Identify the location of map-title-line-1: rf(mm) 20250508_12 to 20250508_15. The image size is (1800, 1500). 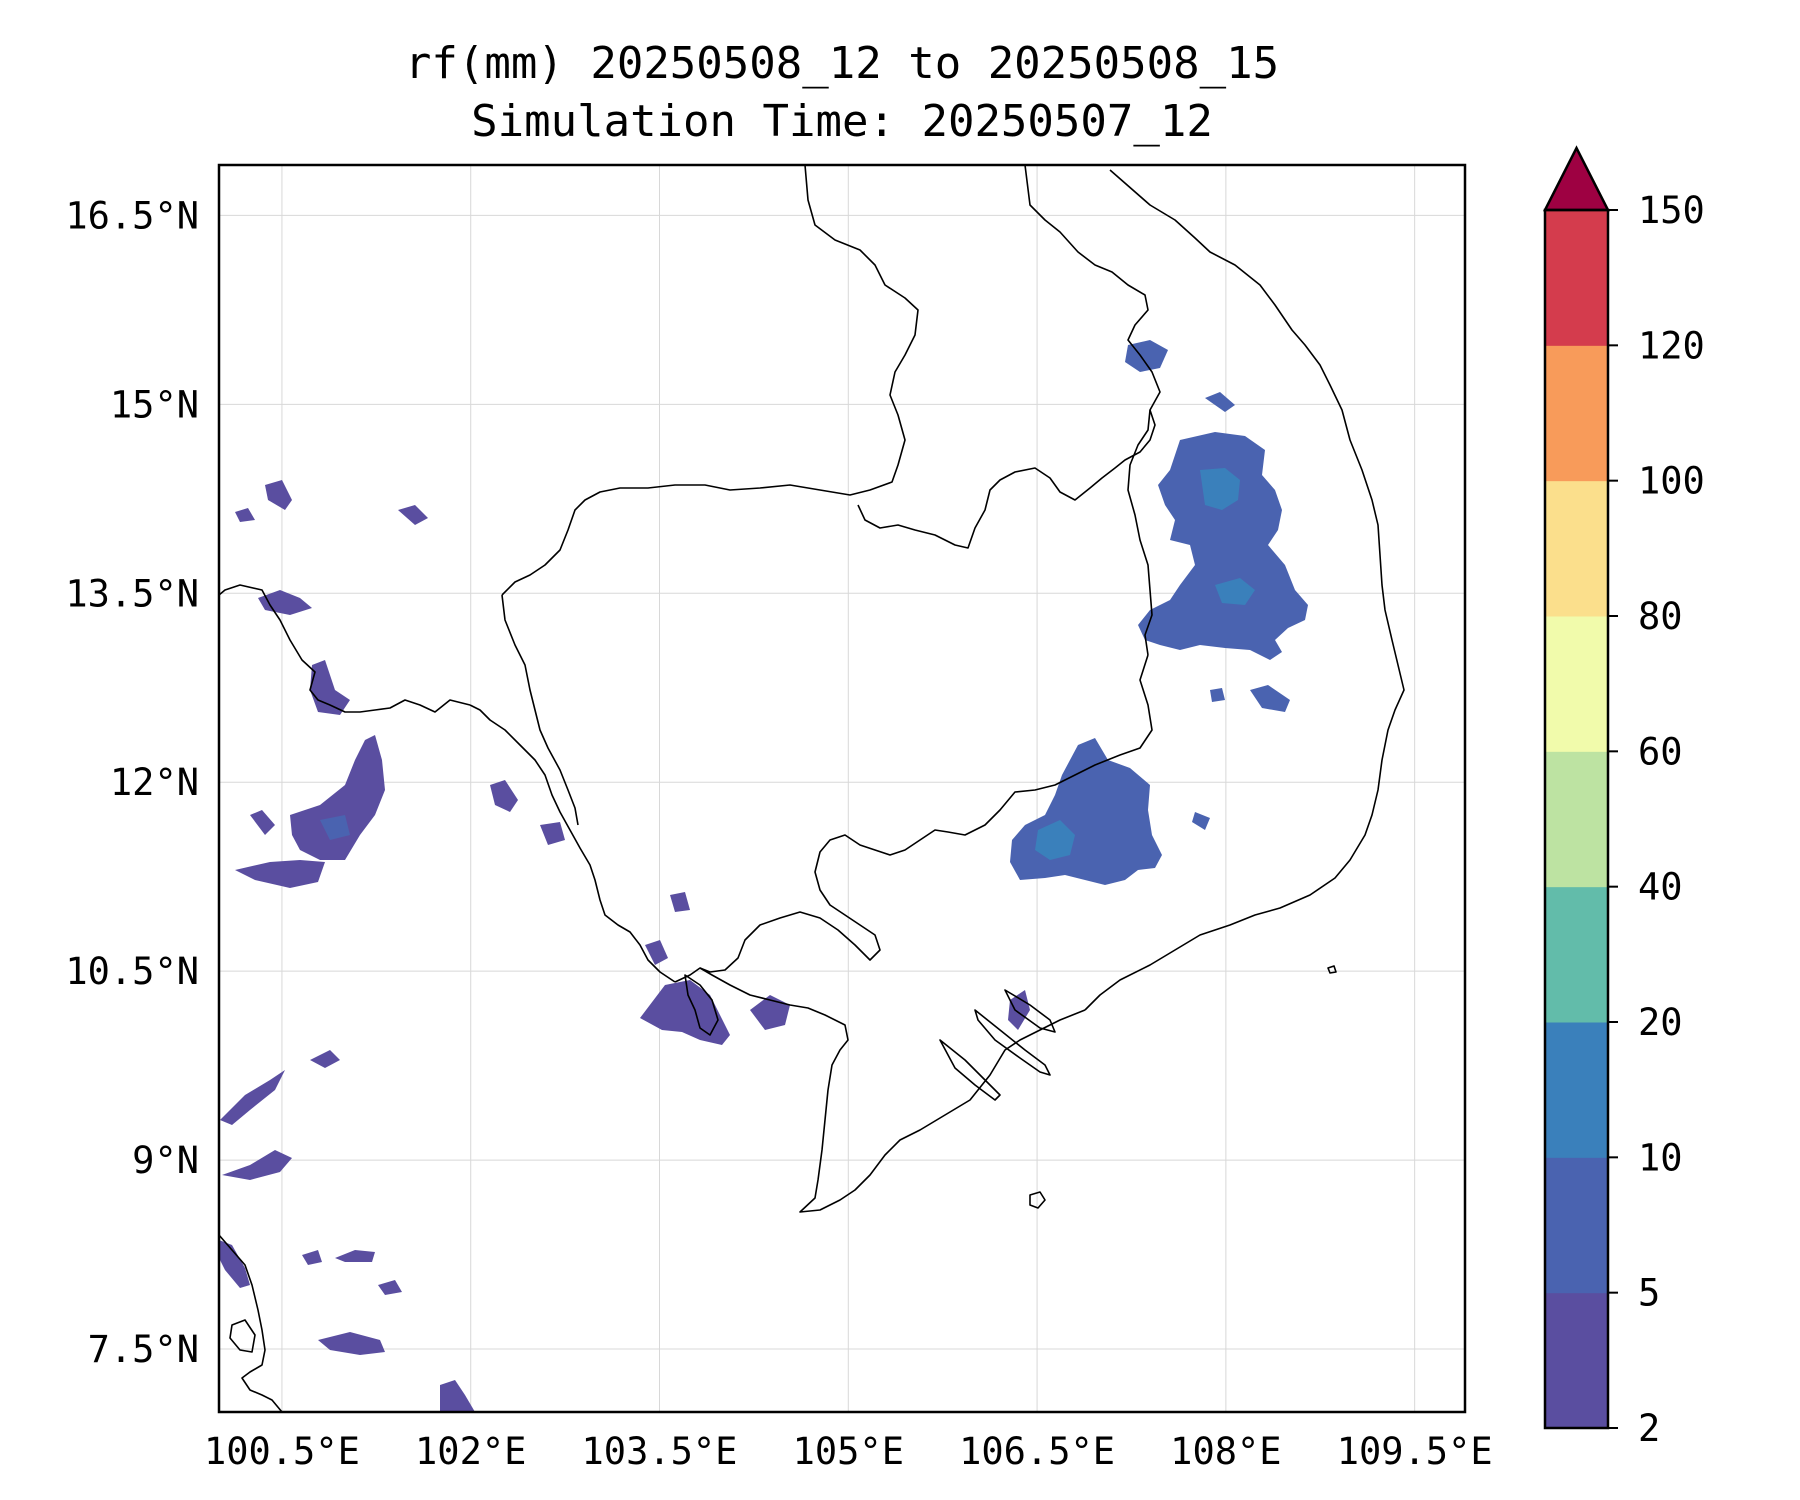
(842, 63).